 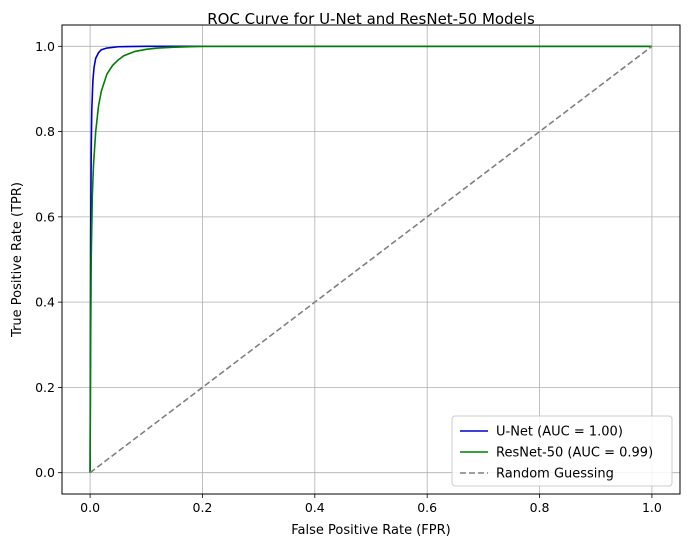 What do you see at coordinates (540, 507) in the screenshot?
I see `x-tick-label: 0.8` at bounding box center [540, 507].